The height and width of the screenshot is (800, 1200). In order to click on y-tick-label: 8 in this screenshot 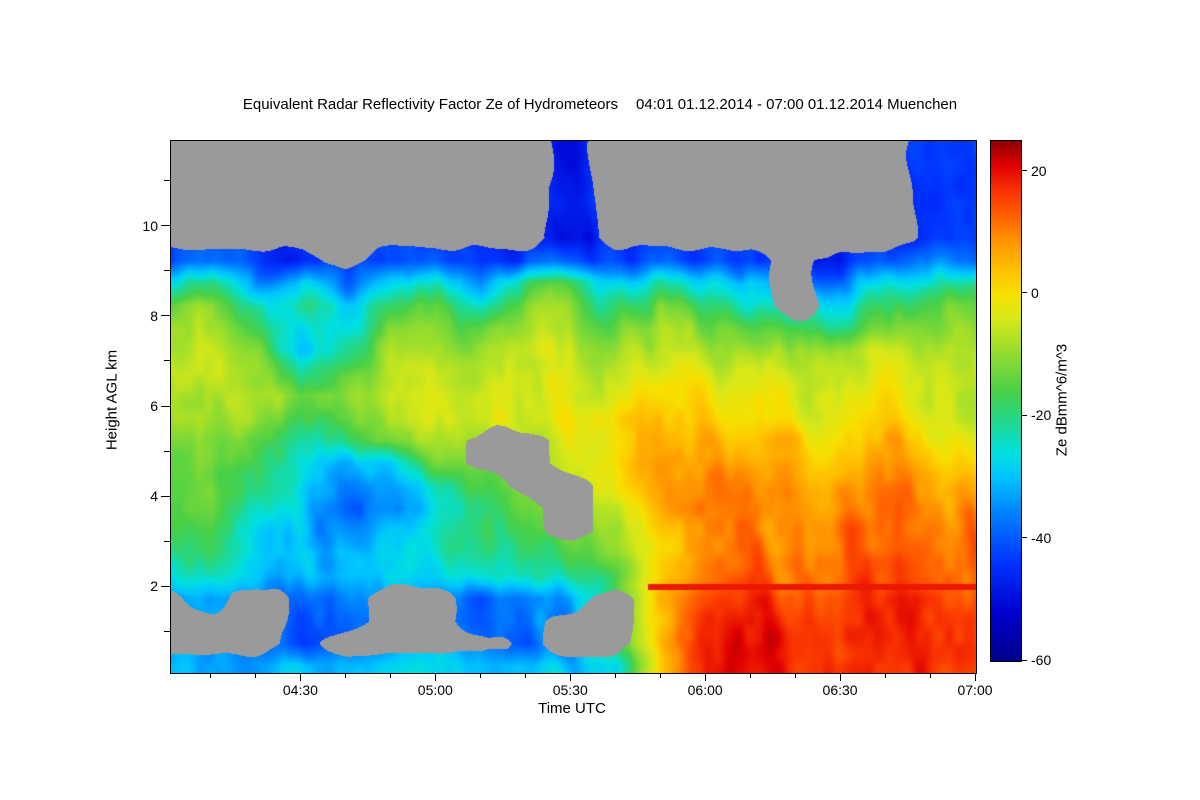, I will do `click(154, 315)`.